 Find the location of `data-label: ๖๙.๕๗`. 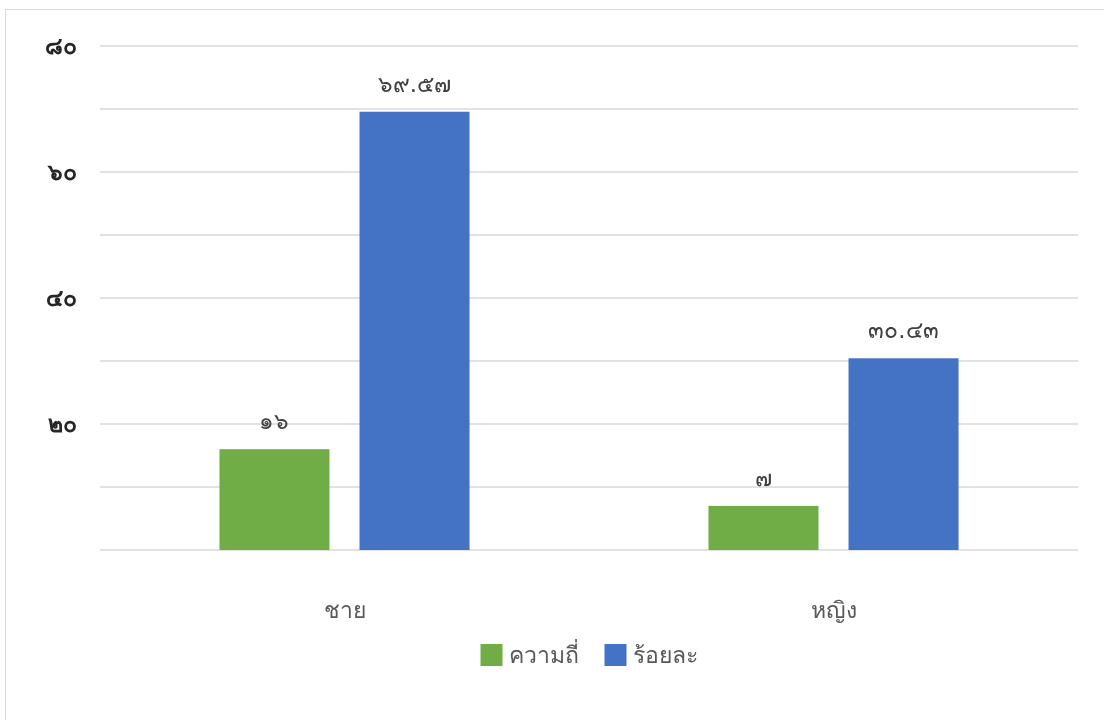

data-label: ๖๙.๕๗ is located at coordinates (414, 83).